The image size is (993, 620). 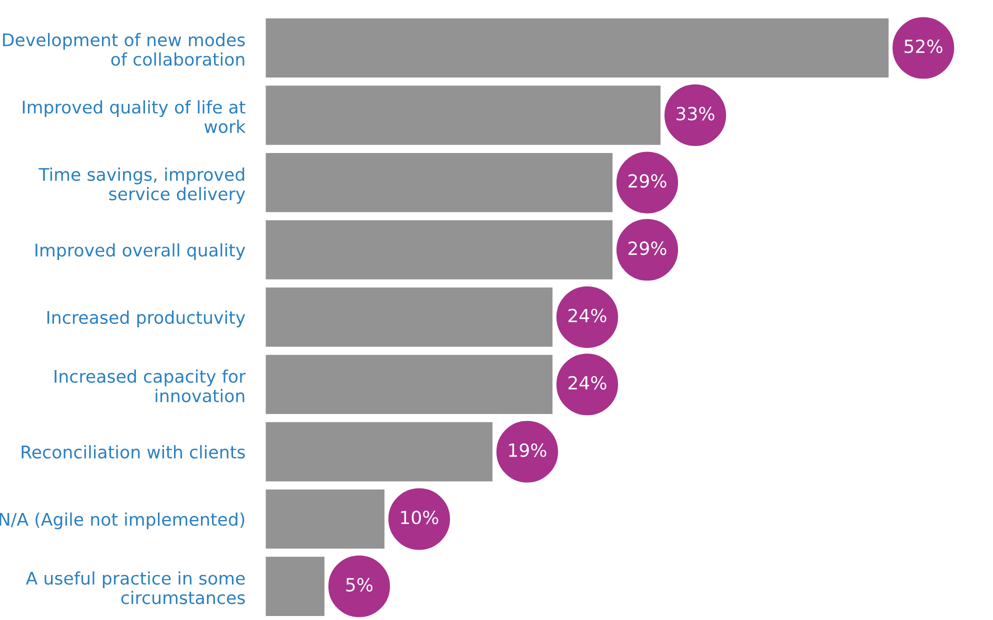 I want to click on data-label: 10%, so click(x=419, y=517).